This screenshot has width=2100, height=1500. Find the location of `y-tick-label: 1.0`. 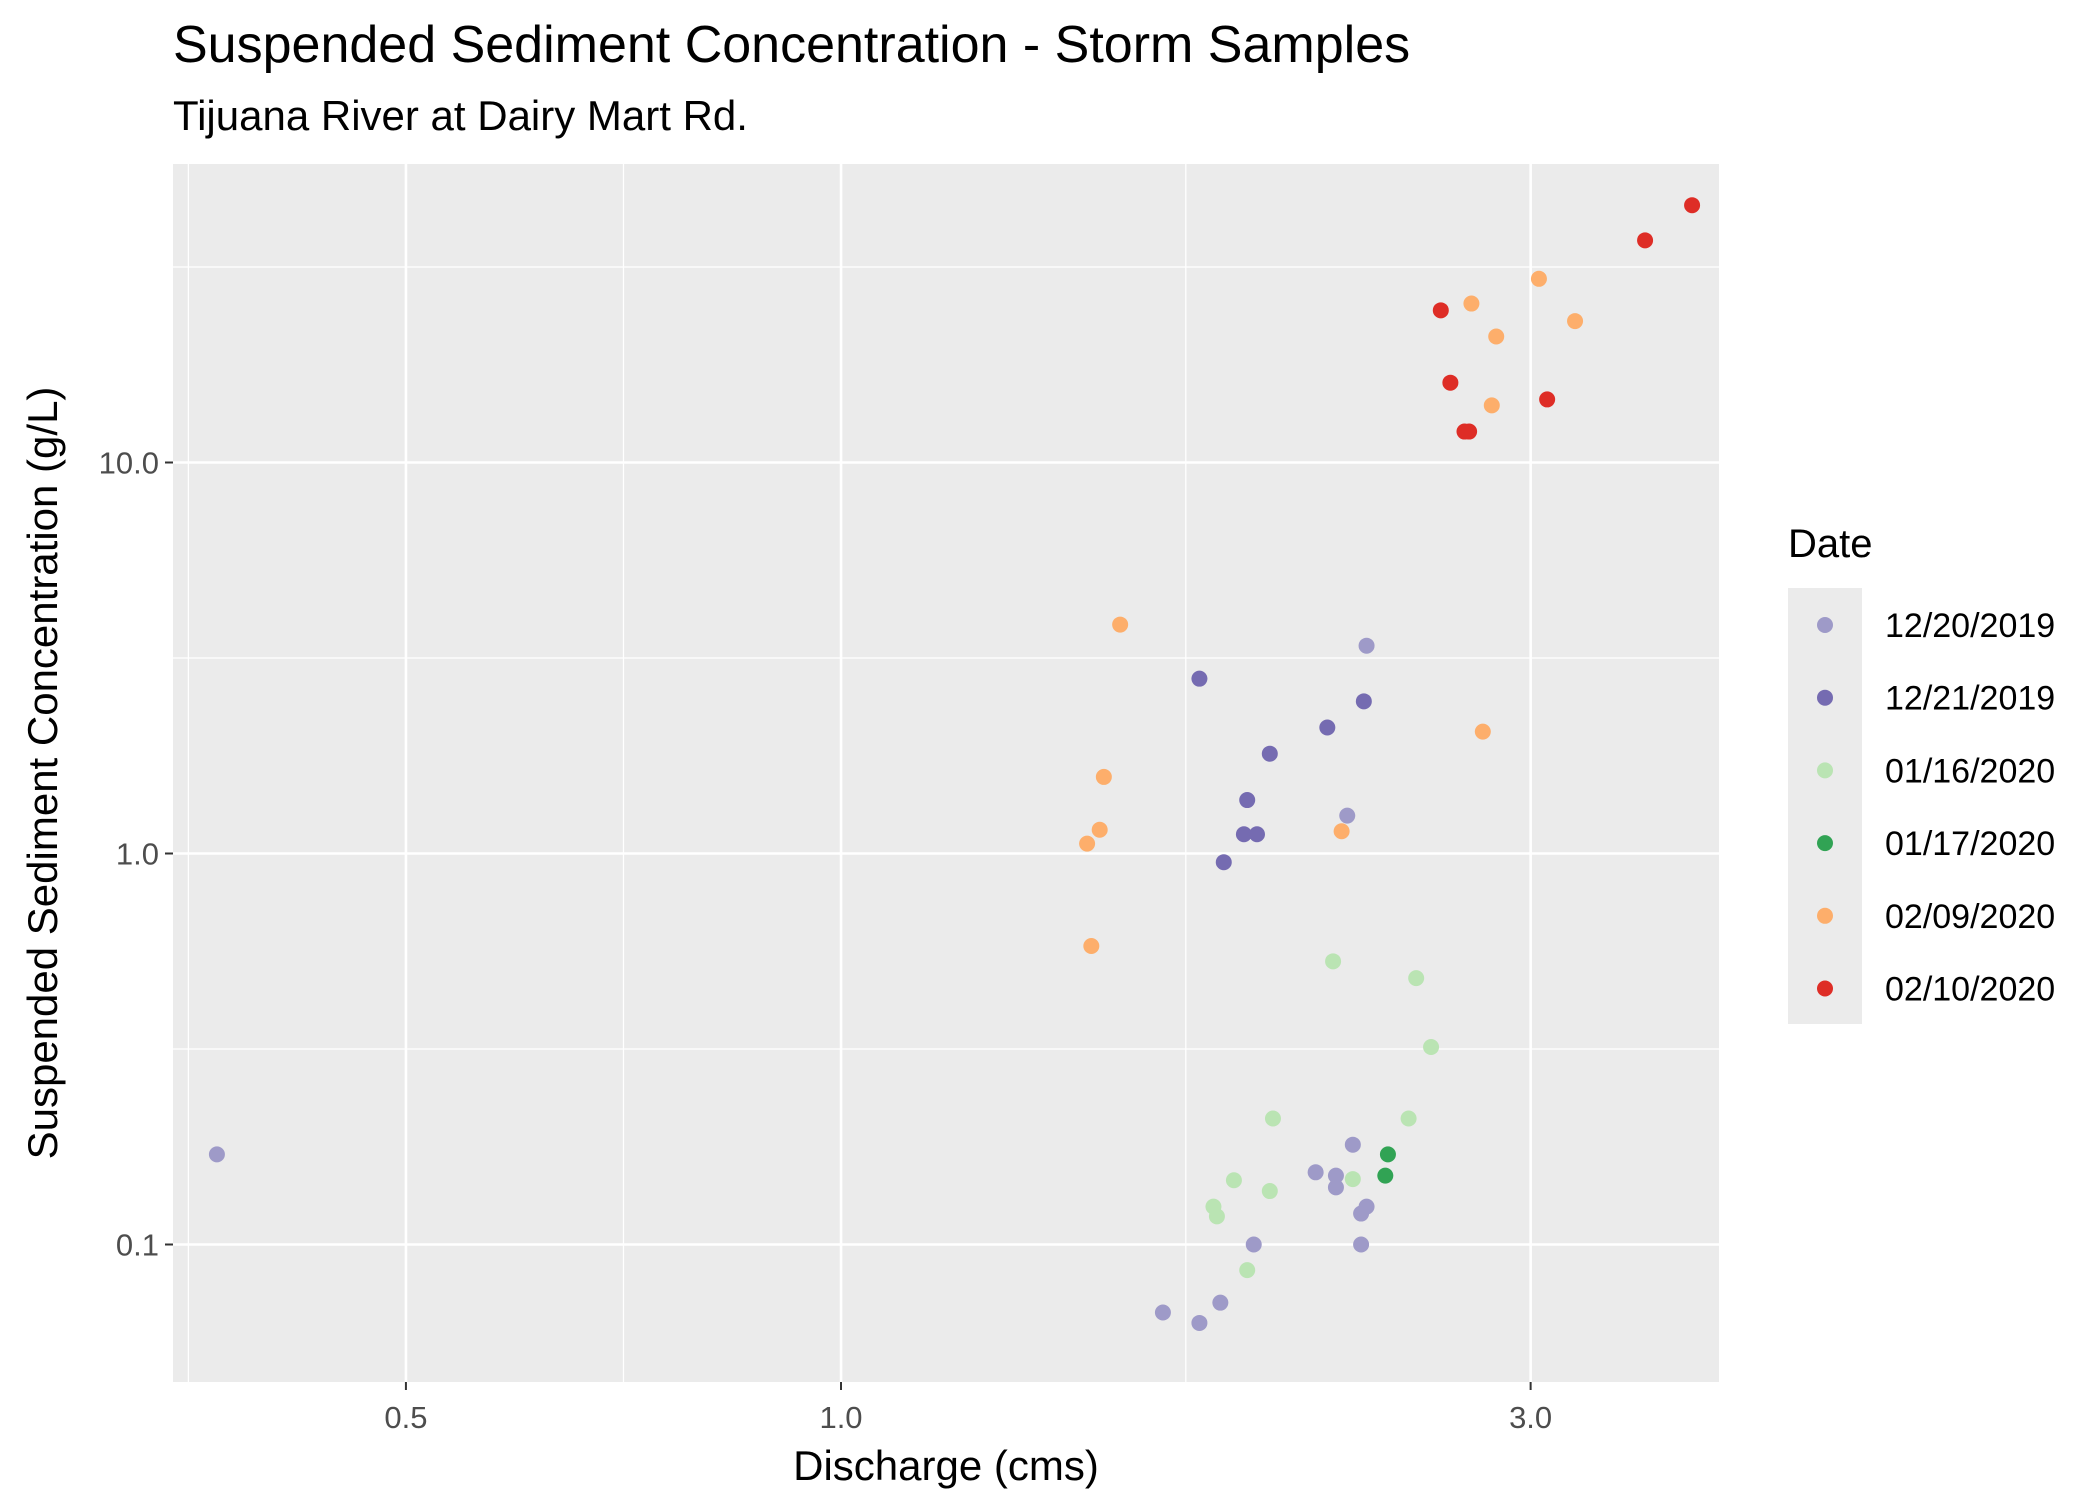

y-tick-label: 1.0 is located at coordinates (137, 854).